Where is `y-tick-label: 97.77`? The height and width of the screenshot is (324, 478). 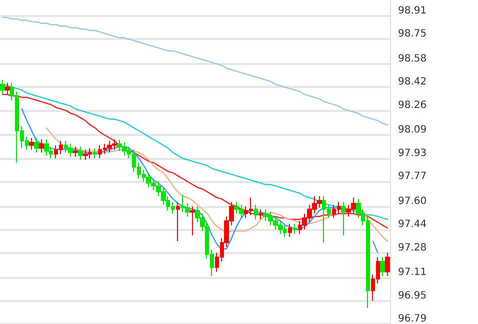 y-tick-label: 97.77 is located at coordinates (412, 176).